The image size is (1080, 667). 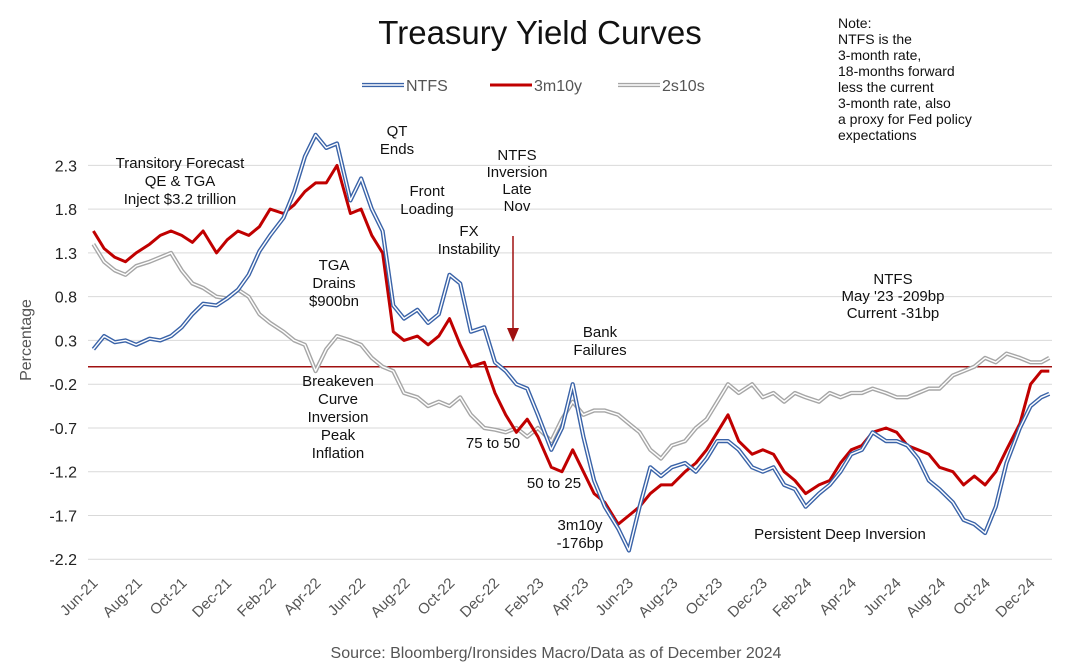 What do you see at coordinates (63, 516) in the screenshot?
I see `y-tick-label: -1.7` at bounding box center [63, 516].